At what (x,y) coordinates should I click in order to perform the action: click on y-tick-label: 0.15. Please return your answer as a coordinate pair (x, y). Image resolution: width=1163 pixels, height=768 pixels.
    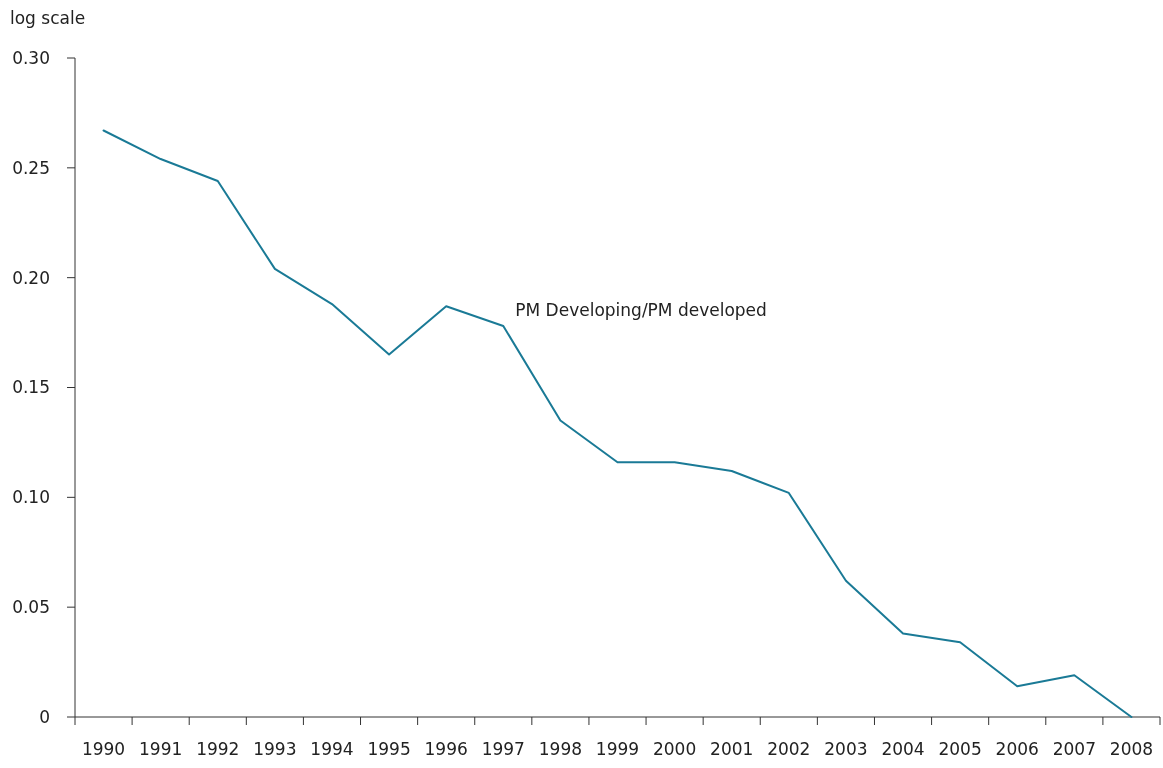
    Looking at the image, I should click on (31, 387).